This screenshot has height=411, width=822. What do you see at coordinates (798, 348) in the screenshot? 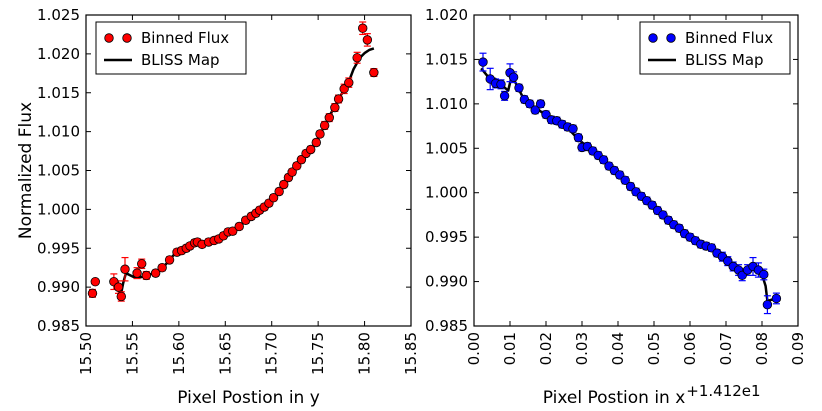
I see `x-tick-label: 0.09` at bounding box center [798, 348].